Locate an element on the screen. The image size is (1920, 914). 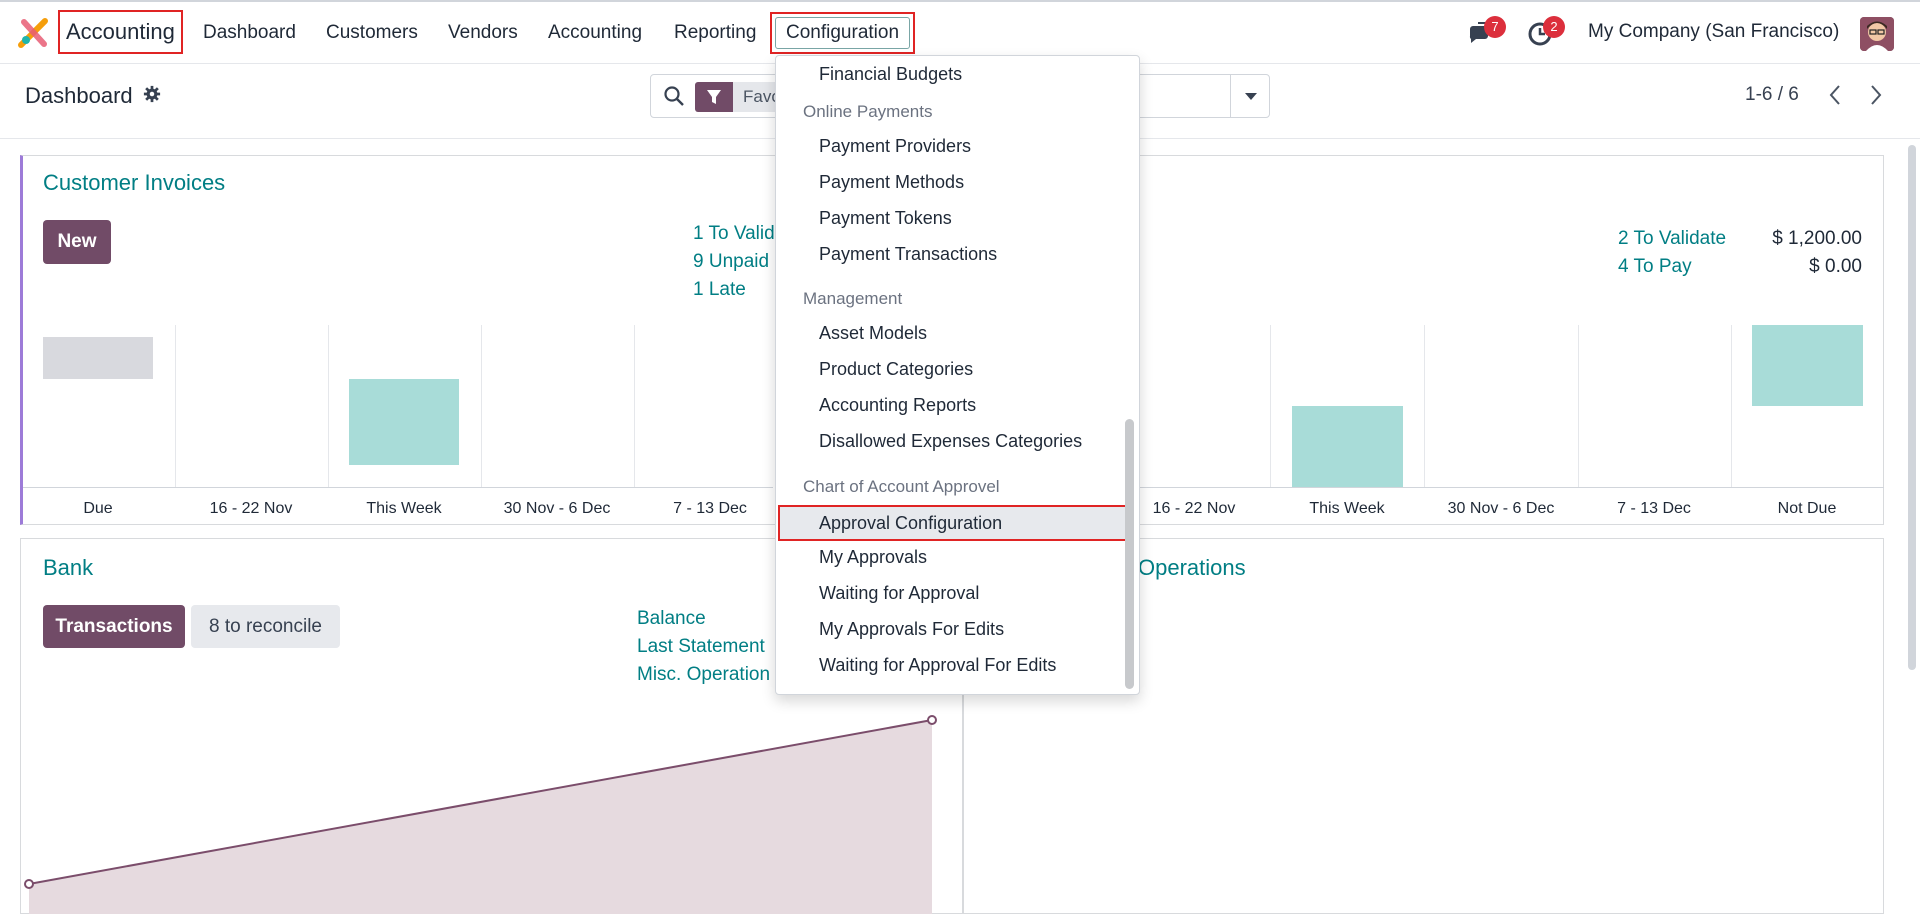
messages-badge: 7 is located at coordinates (1495, 27).